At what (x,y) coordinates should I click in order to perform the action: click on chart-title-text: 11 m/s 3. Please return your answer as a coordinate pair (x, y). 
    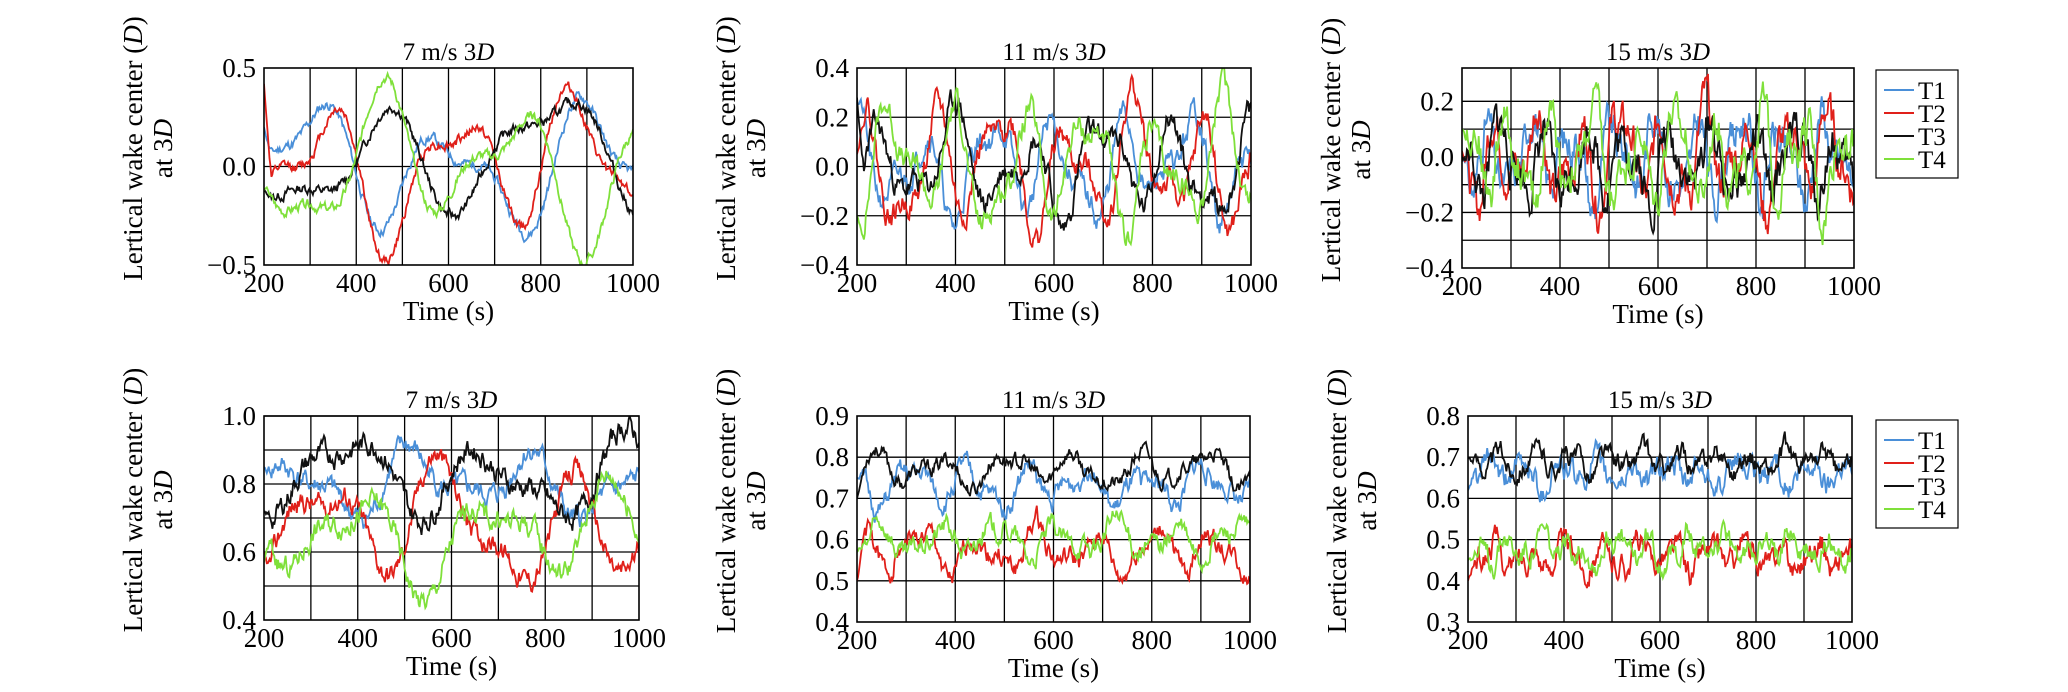
    Looking at the image, I should click on (1044, 400).